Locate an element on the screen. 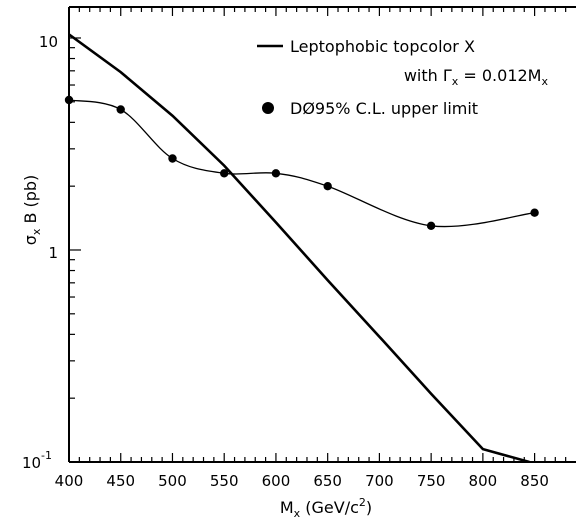 The width and height of the screenshot is (576, 523). y-tick-label-10: 10 is located at coordinates (48, 42).